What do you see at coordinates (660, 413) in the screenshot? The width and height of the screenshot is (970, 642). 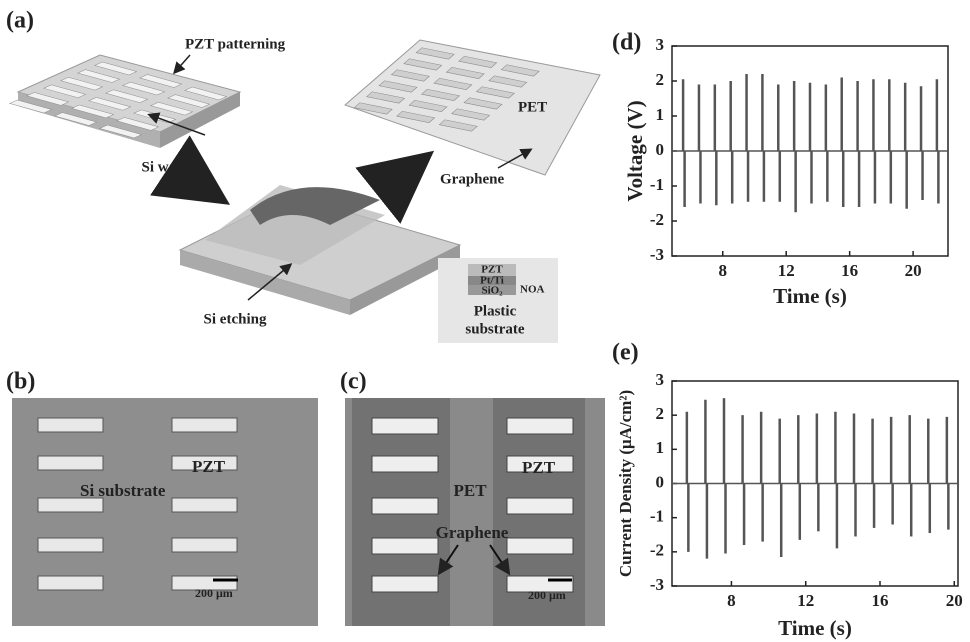 I see `y-tick-label: 2` at bounding box center [660, 413].